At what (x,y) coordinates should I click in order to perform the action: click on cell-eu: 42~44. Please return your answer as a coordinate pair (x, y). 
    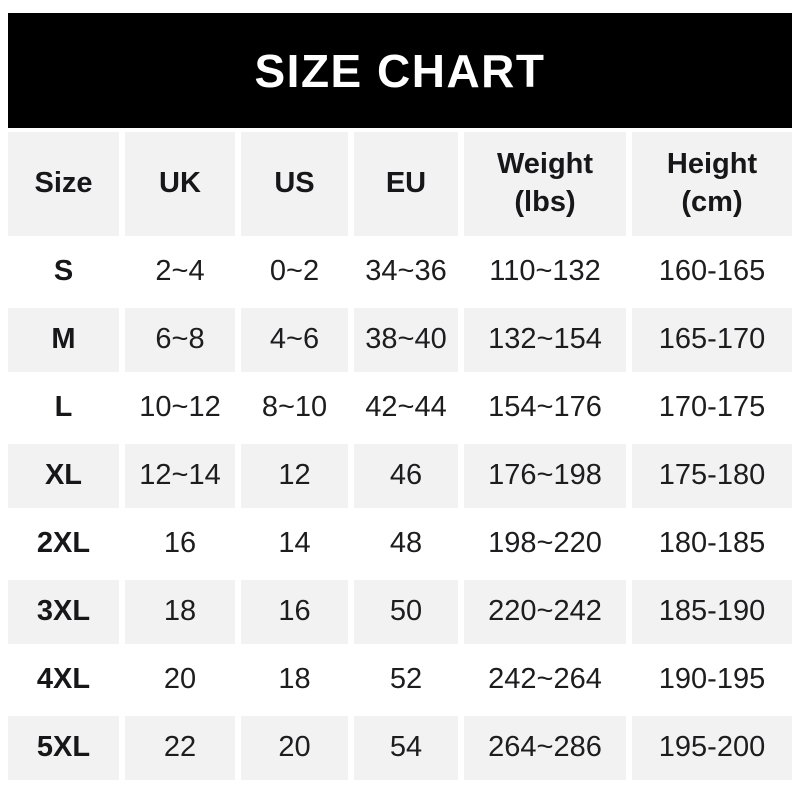
    Looking at the image, I should click on (406, 408).